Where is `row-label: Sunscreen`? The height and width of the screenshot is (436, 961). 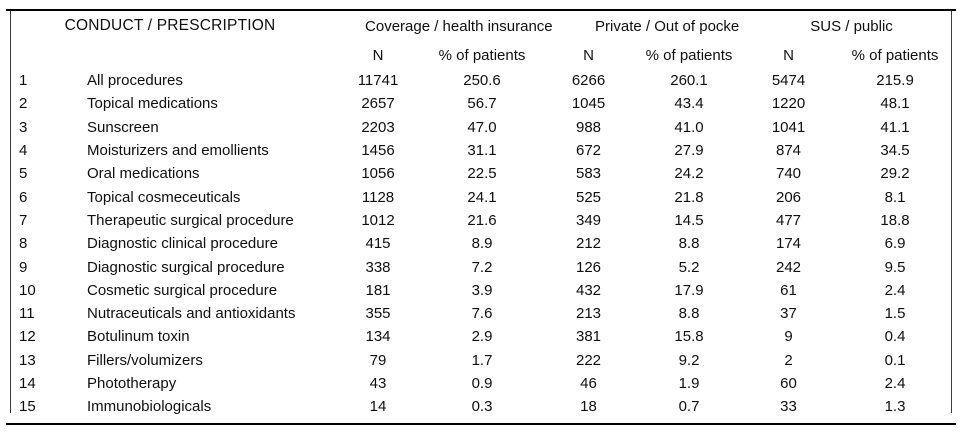
row-label: Sunscreen is located at coordinates (123, 127).